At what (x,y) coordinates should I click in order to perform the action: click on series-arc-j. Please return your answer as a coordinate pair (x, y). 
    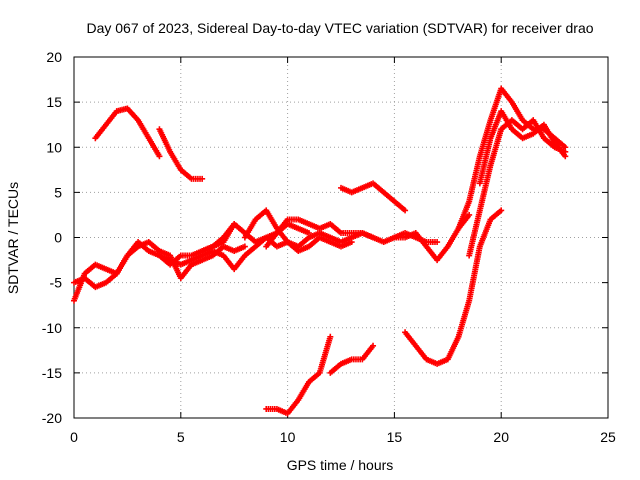
    Looking at the image, I should click on (352, 359).